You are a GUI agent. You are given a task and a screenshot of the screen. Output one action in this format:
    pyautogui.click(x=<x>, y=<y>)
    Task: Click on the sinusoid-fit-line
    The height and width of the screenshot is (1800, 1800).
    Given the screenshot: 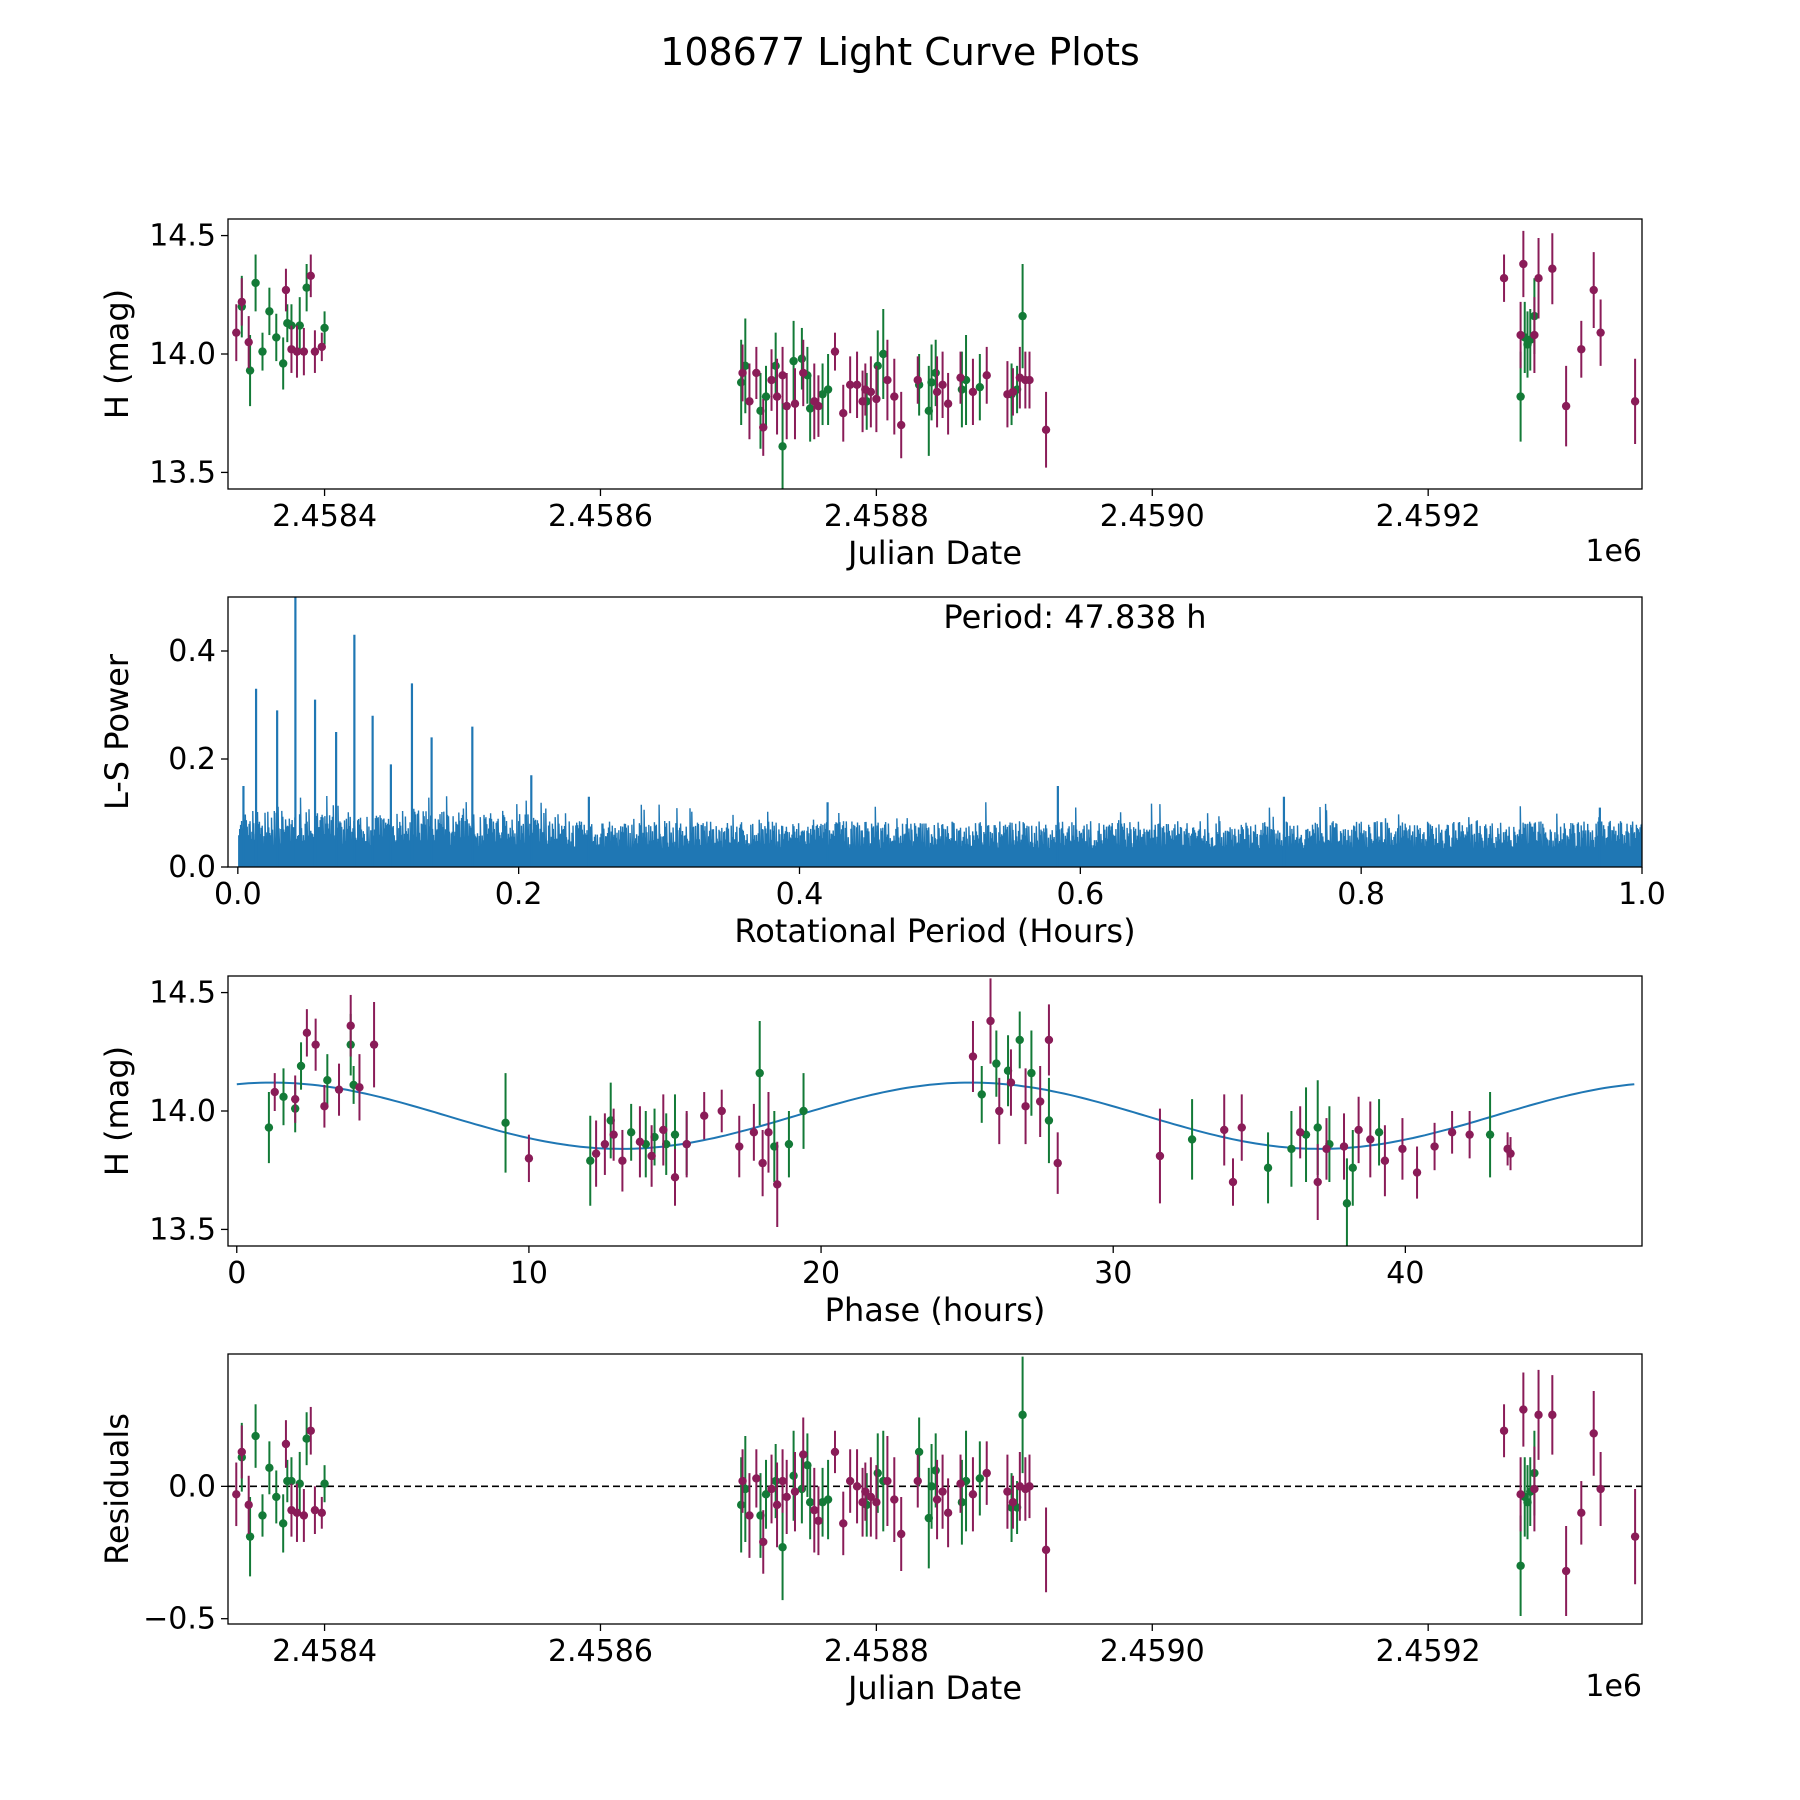 What is the action you would take?
    pyautogui.click(x=935, y=1115)
    